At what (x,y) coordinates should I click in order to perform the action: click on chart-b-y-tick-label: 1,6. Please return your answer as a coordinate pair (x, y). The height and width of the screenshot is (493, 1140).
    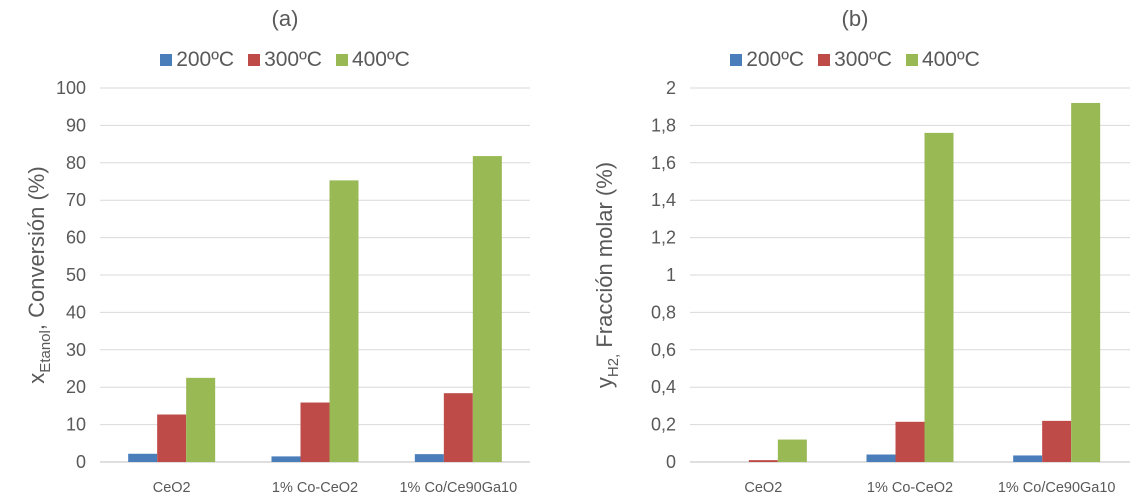
    Looking at the image, I should click on (663, 163).